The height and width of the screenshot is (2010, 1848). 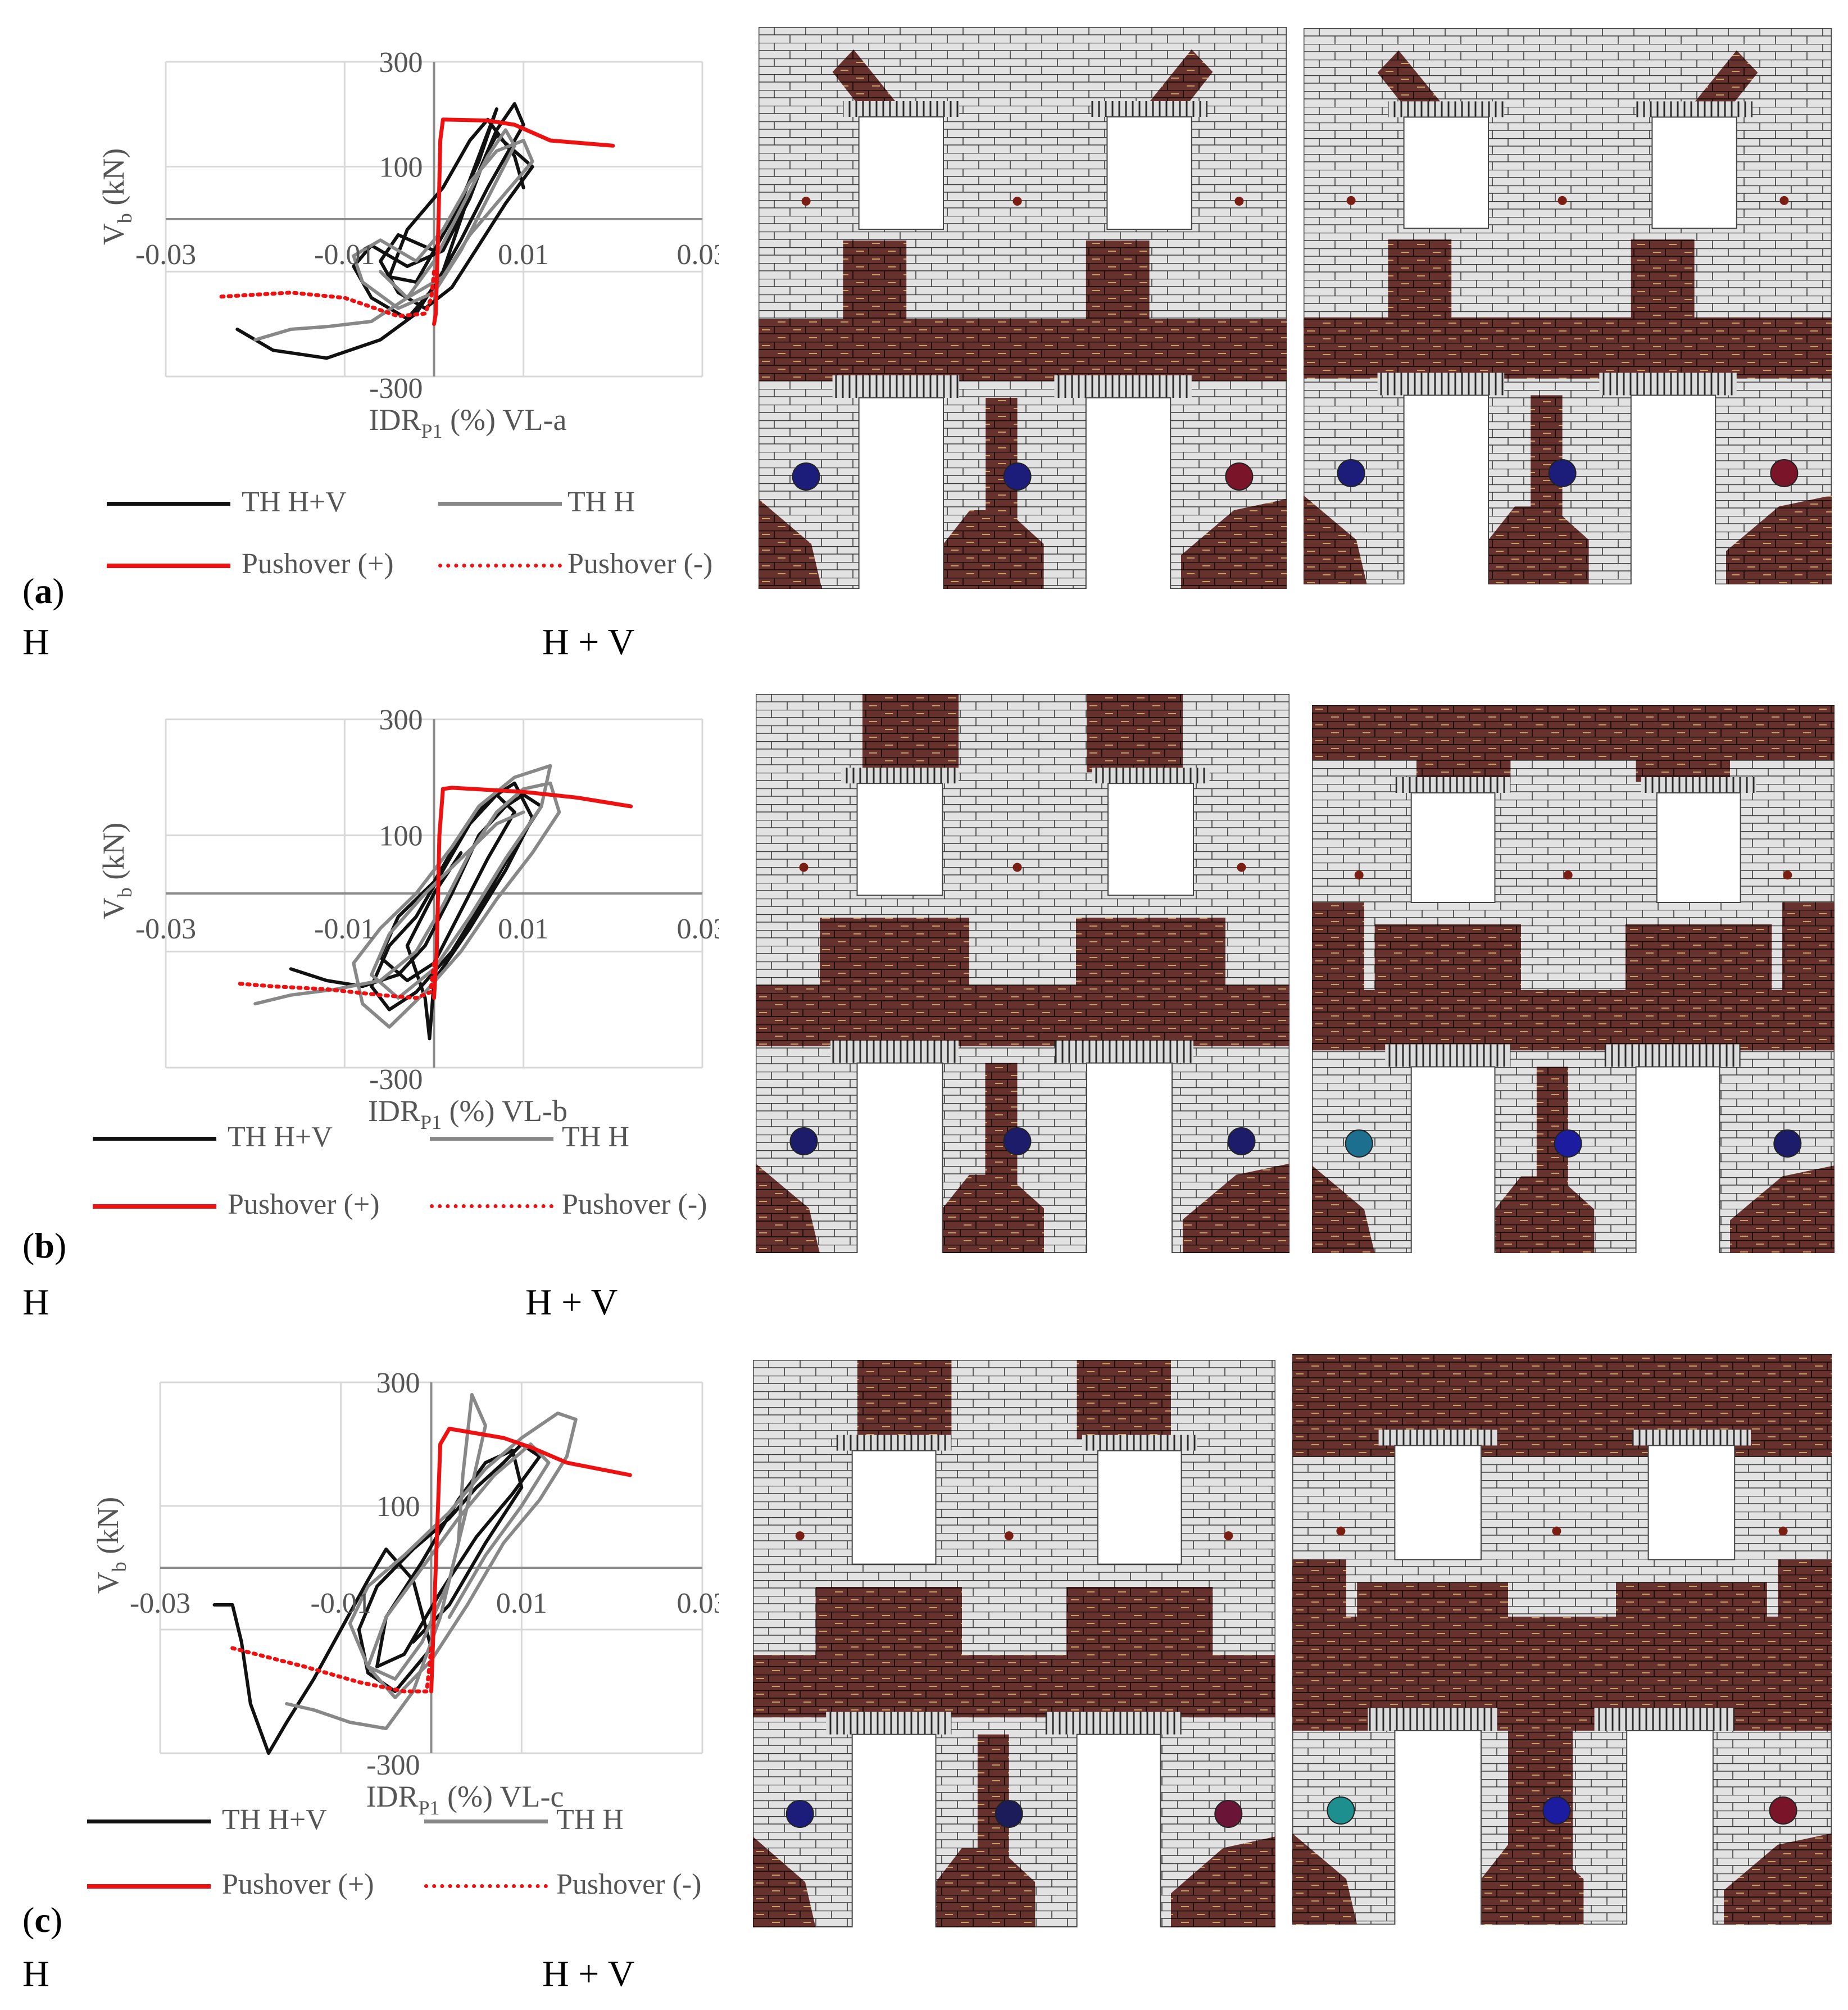 What do you see at coordinates (629, 1884) in the screenshot?
I see `legend-label-push-neg: Pushover (-)` at bounding box center [629, 1884].